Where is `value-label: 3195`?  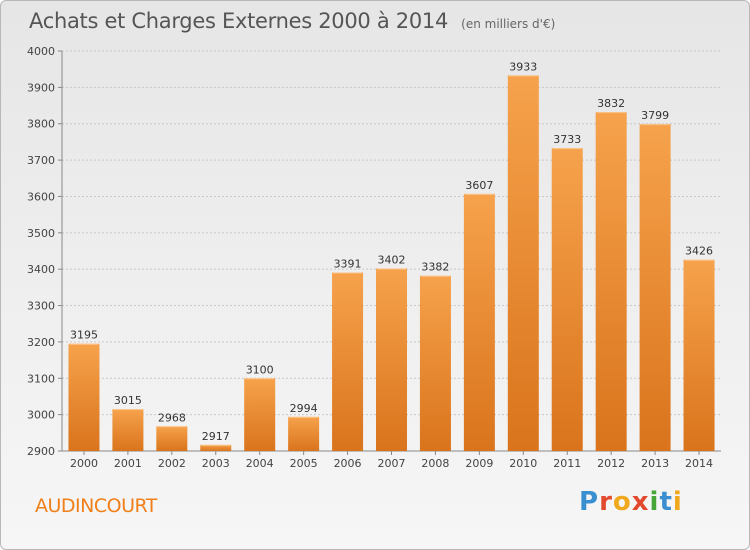 value-label: 3195 is located at coordinates (84, 335).